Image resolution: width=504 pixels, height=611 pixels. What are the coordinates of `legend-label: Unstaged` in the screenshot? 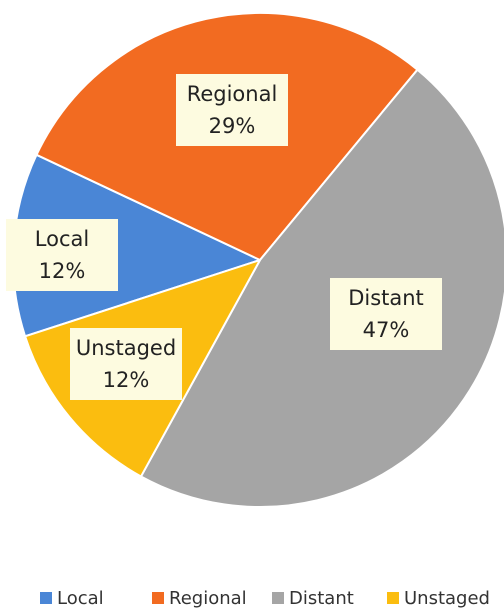 It's located at (447, 598).